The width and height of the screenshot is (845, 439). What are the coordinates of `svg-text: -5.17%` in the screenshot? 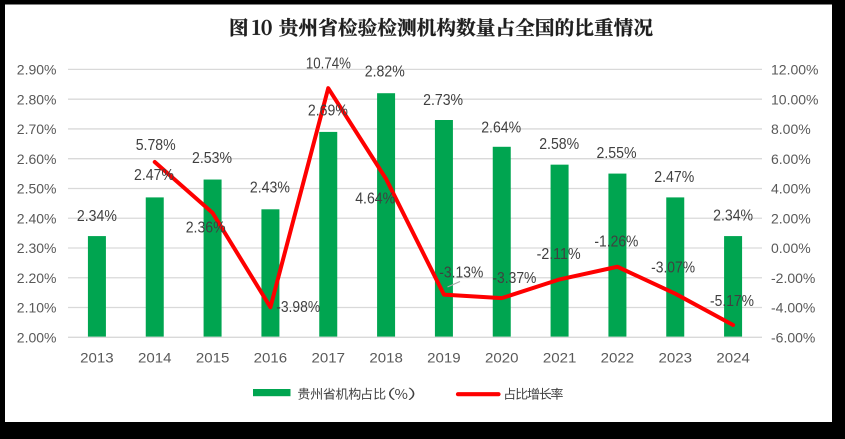 It's located at (732, 301).